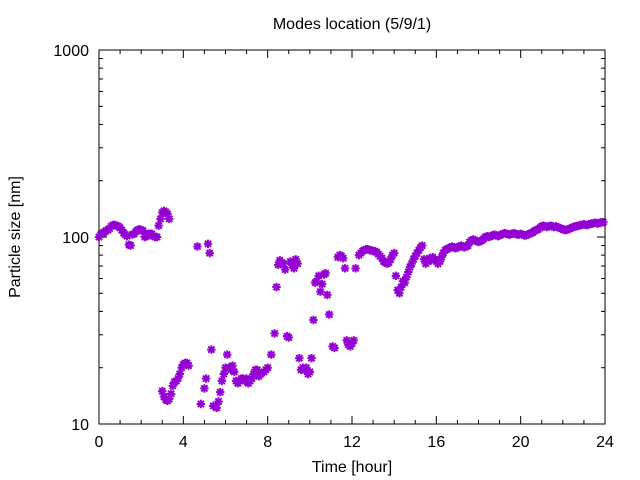 The height and width of the screenshot is (480, 640). Describe the element at coordinates (71, 51) in the screenshot. I see `y-tick-label: 1000` at that location.